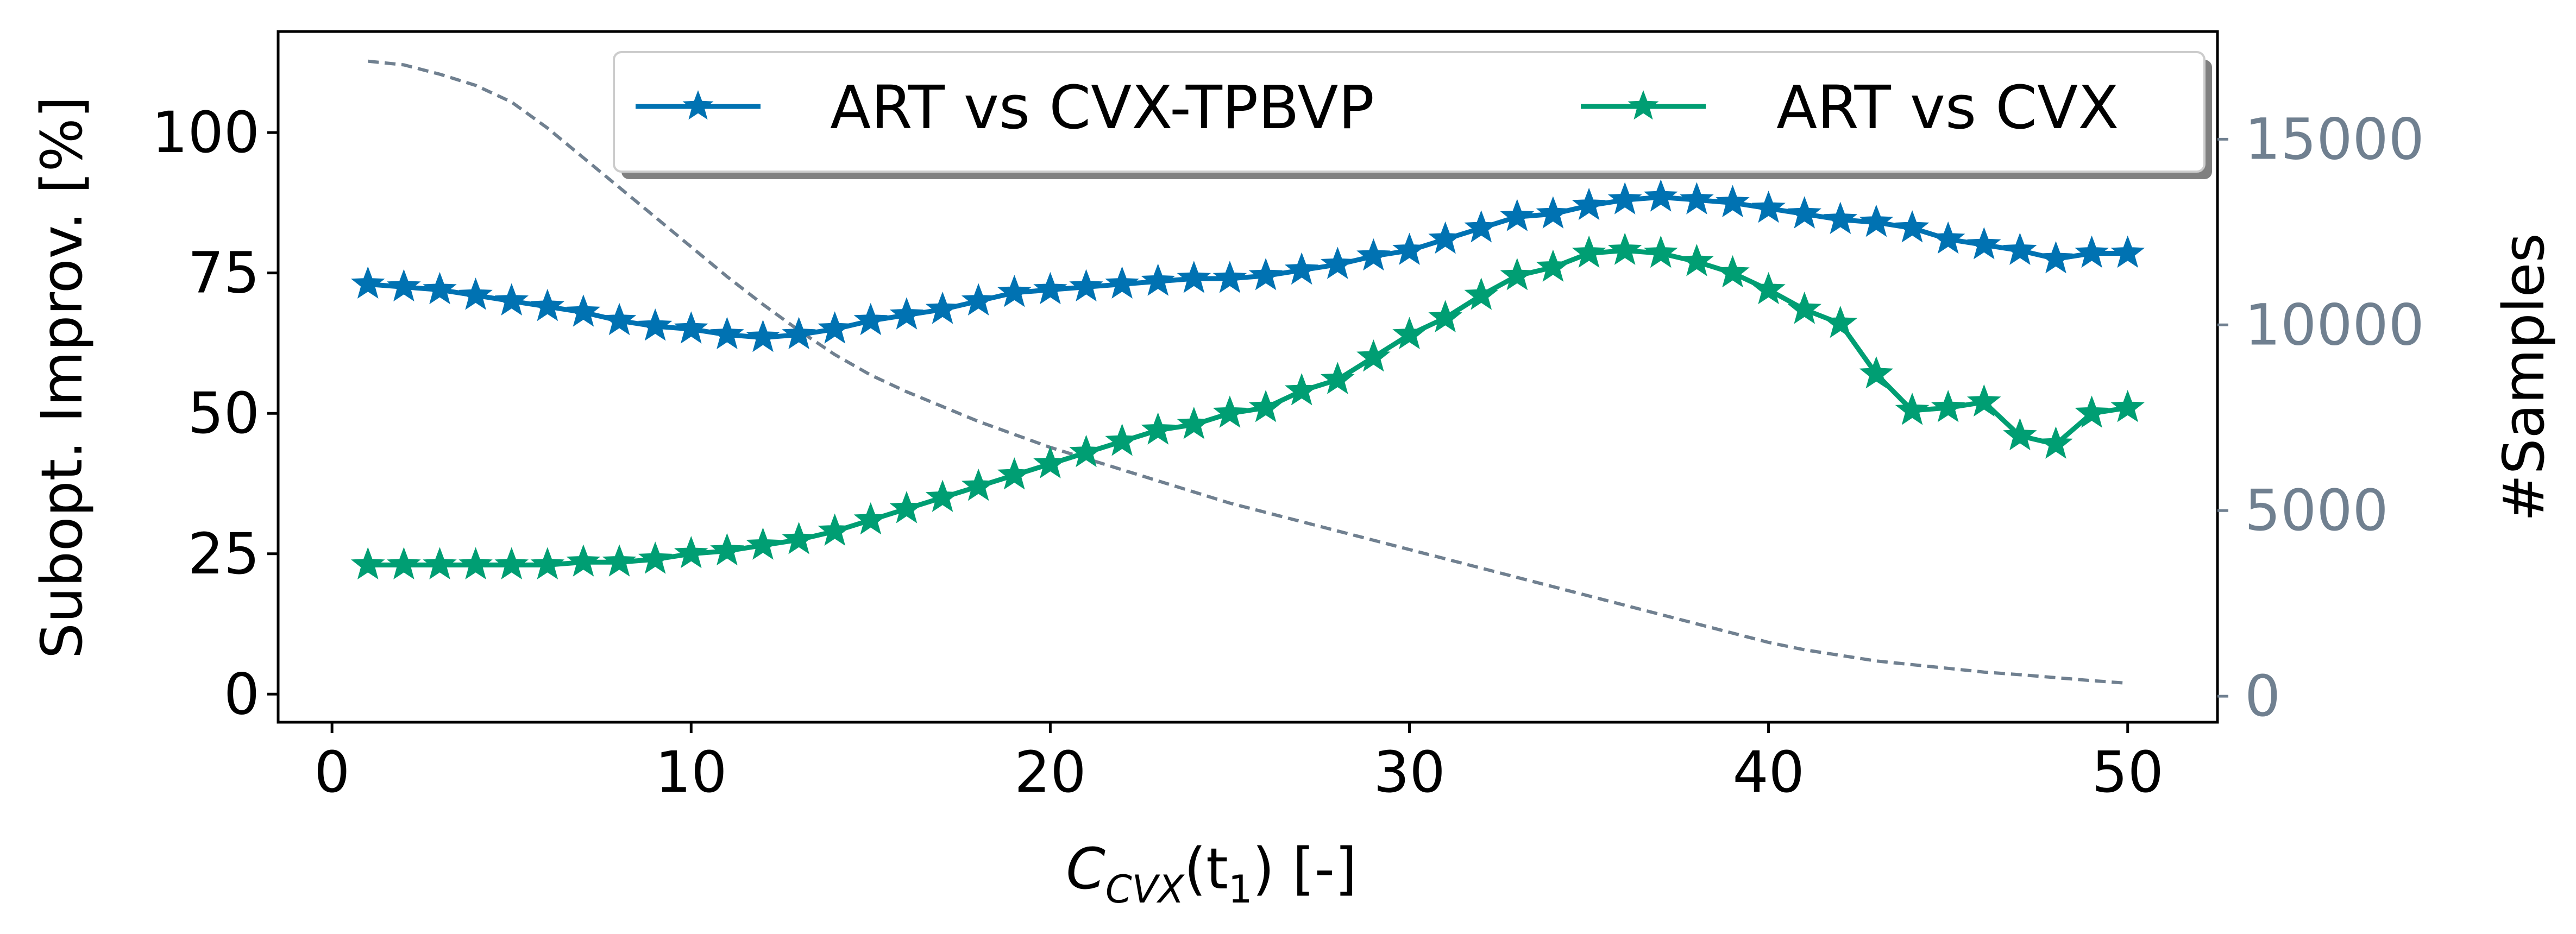  What do you see at coordinates (1050, 772) in the screenshot?
I see `x-tick-label: 20` at bounding box center [1050, 772].